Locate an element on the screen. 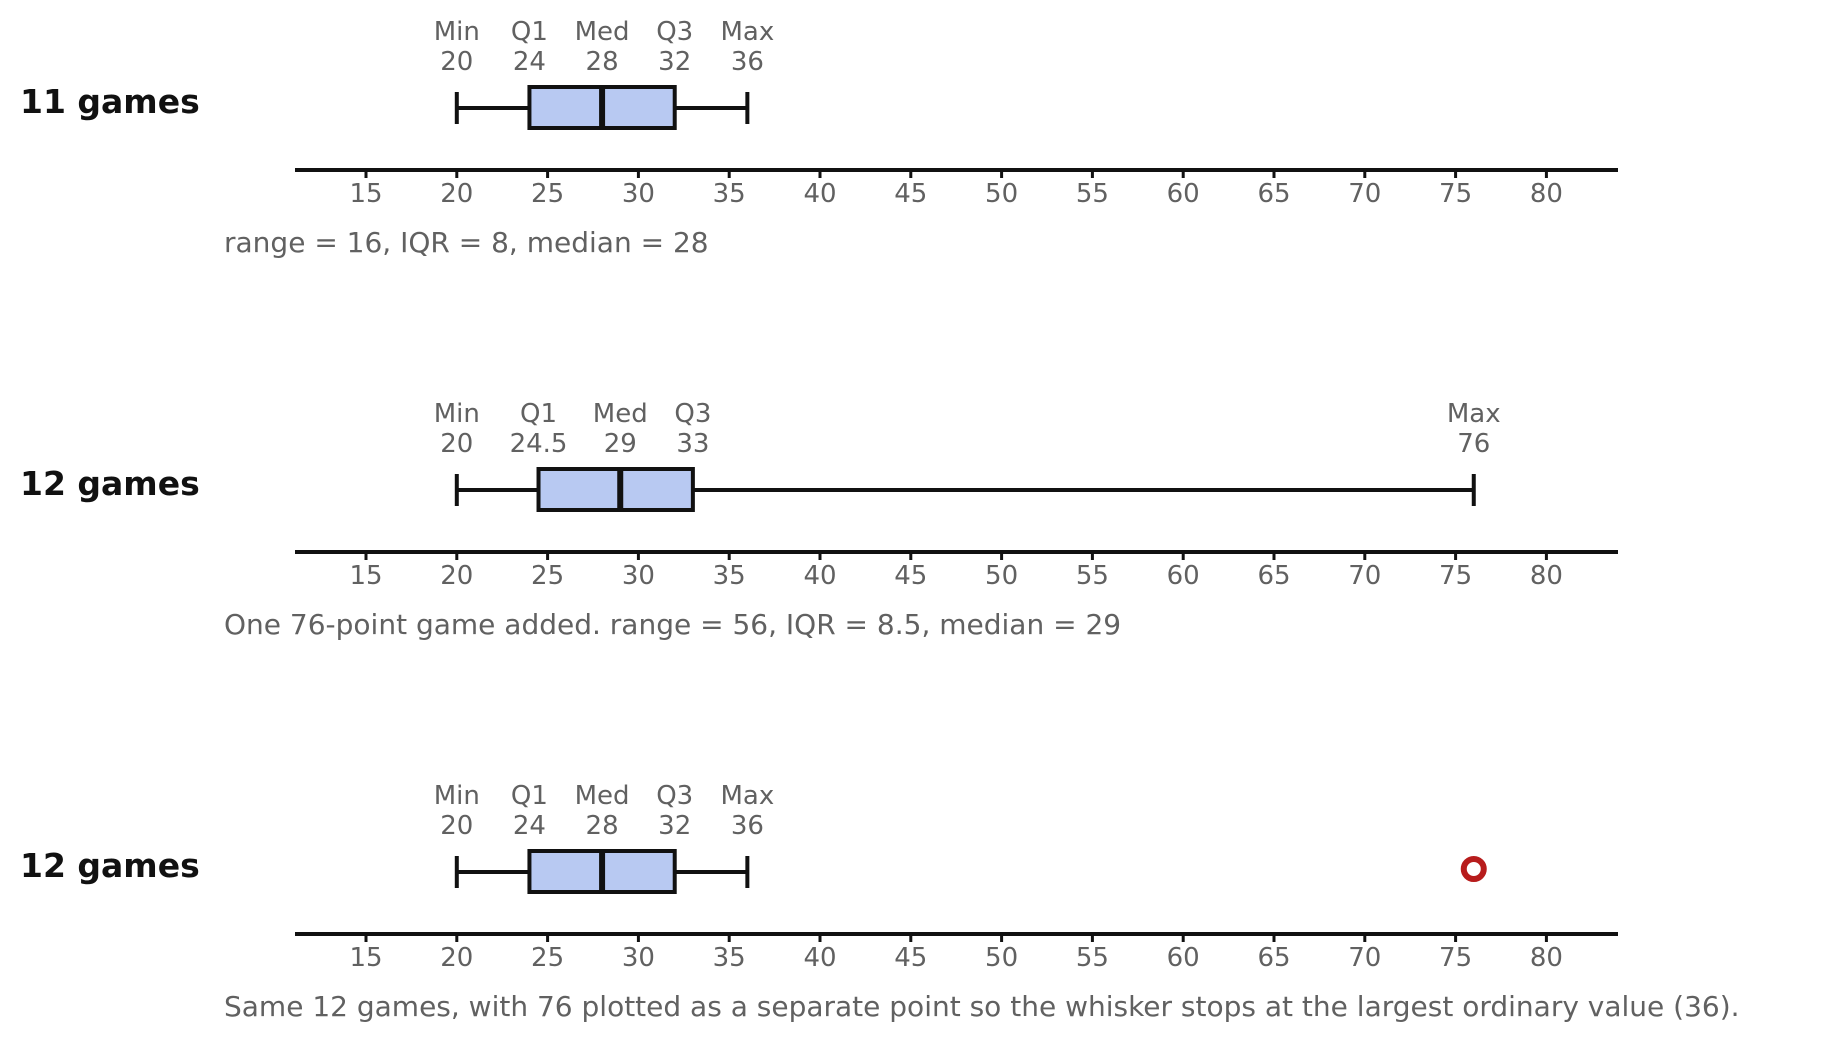  iqr-box is located at coordinates (615, 489).